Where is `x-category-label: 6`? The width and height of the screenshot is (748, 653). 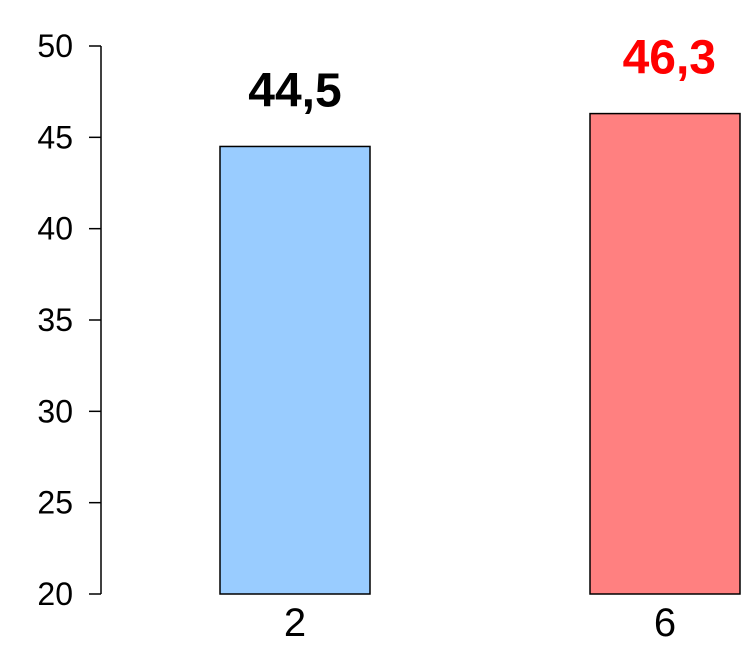 x-category-label: 6 is located at coordinates (665, 623).